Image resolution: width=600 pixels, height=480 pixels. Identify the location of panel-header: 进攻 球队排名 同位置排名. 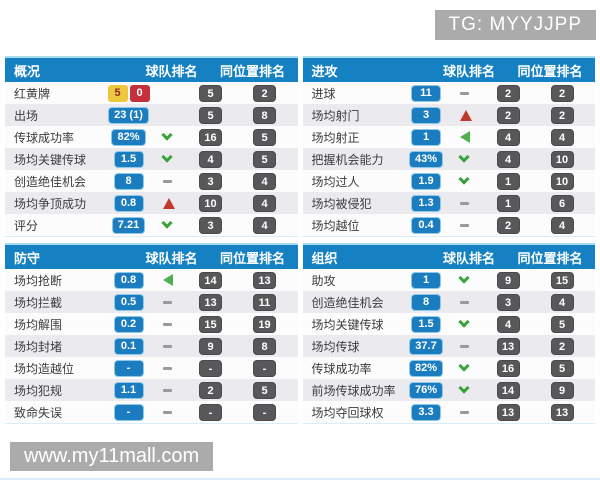
(448, 70).